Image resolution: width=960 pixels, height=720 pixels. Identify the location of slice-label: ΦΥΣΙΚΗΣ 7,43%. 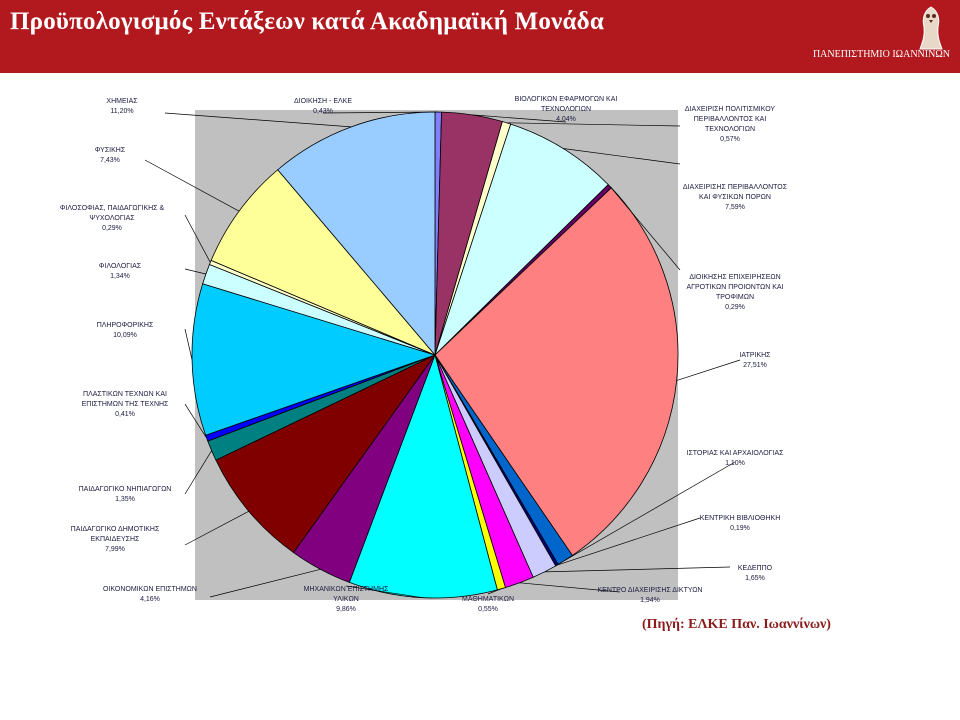
(110, 155).